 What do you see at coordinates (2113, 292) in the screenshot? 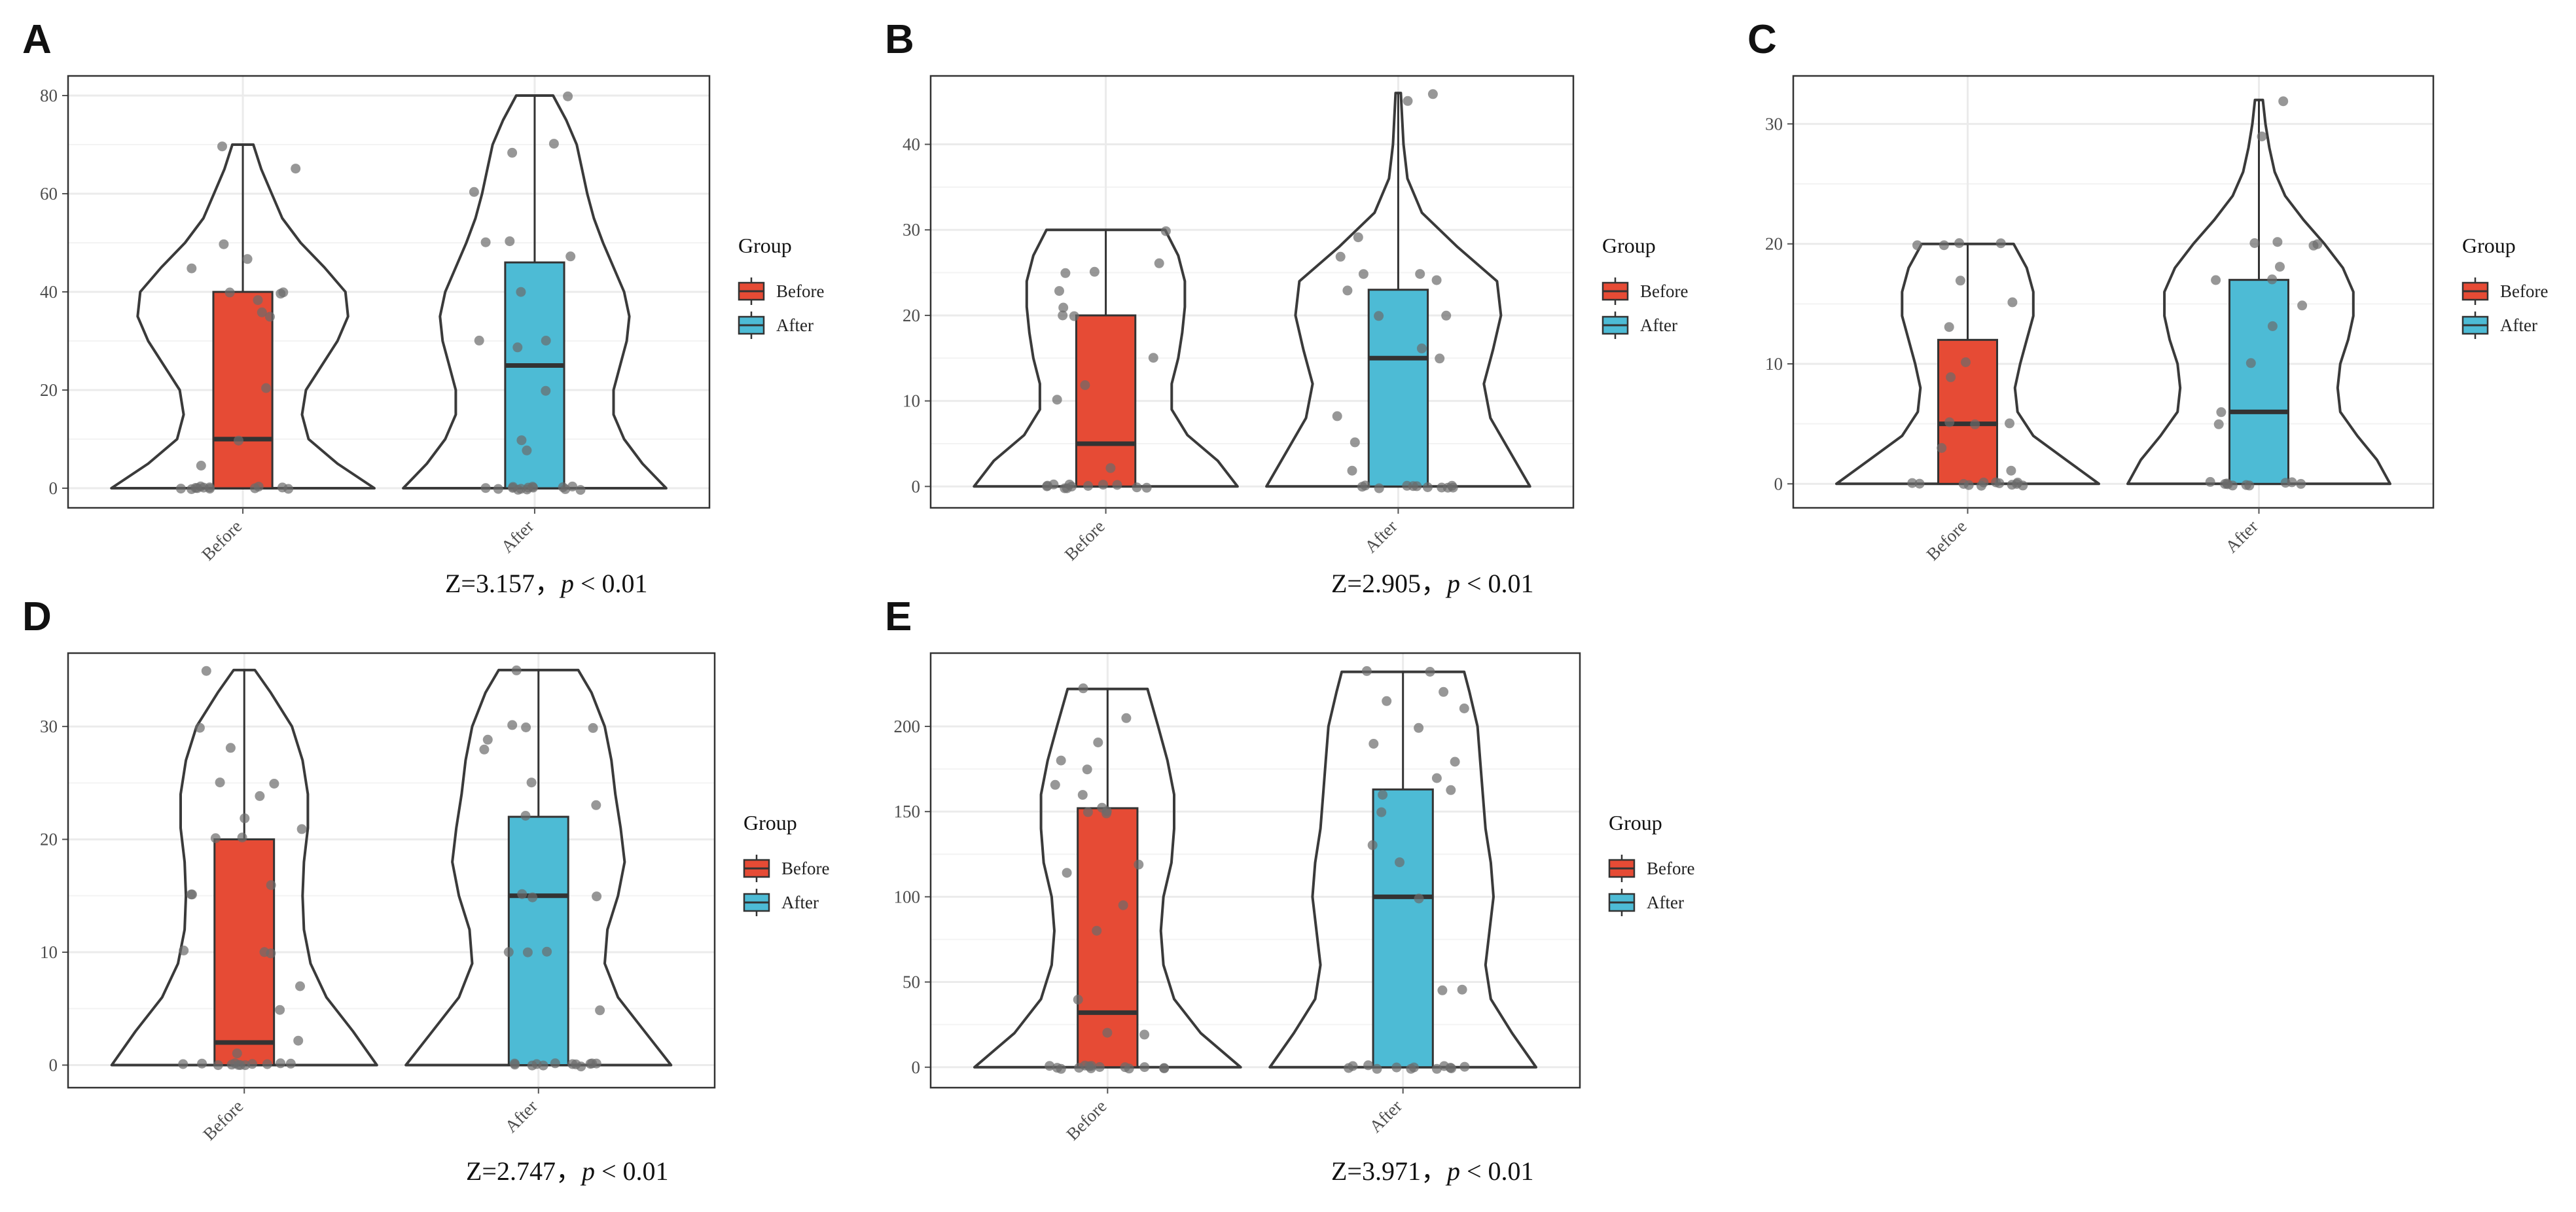
I see `panel-background` at bounding box center [2113, 292].